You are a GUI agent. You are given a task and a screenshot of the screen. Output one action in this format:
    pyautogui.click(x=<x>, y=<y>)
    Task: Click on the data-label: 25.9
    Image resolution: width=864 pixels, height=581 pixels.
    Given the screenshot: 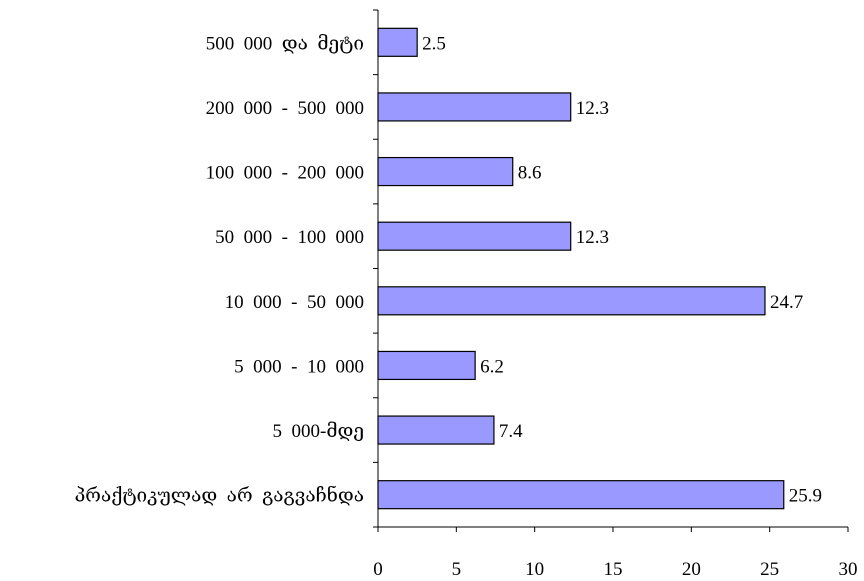 What is the action you would take?
    pyautogui.click(x=805, y=496)
    